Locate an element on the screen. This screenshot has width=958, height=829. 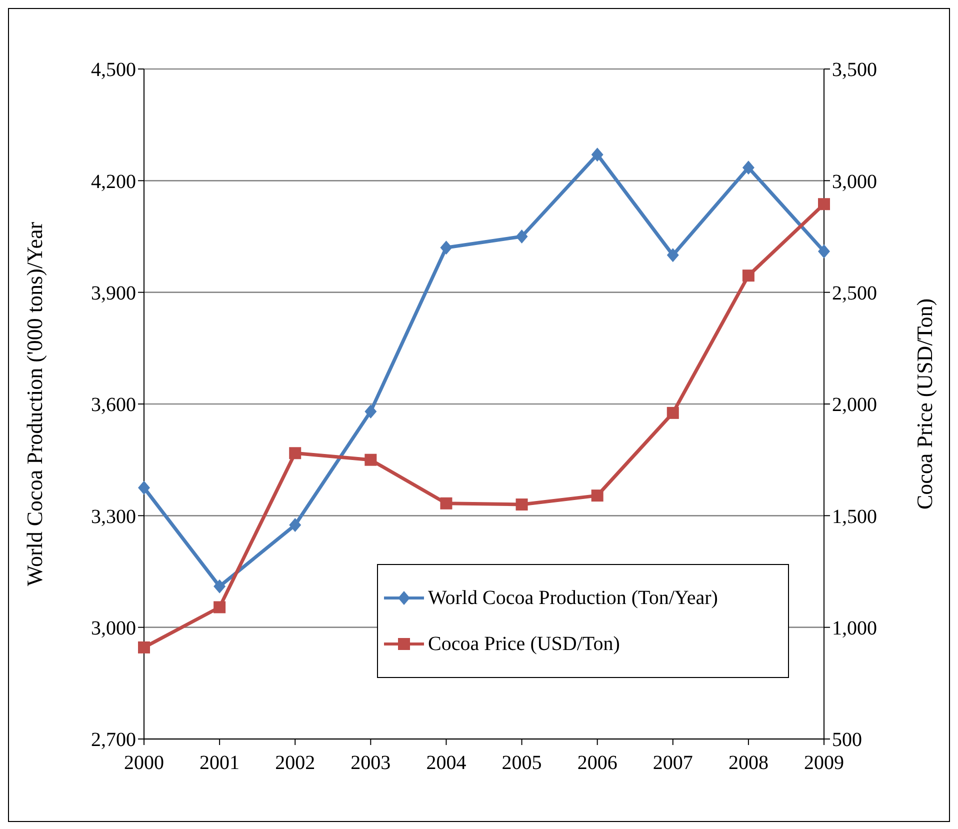
y-tick-label: 3,300 is located at coordinates (113, 517).